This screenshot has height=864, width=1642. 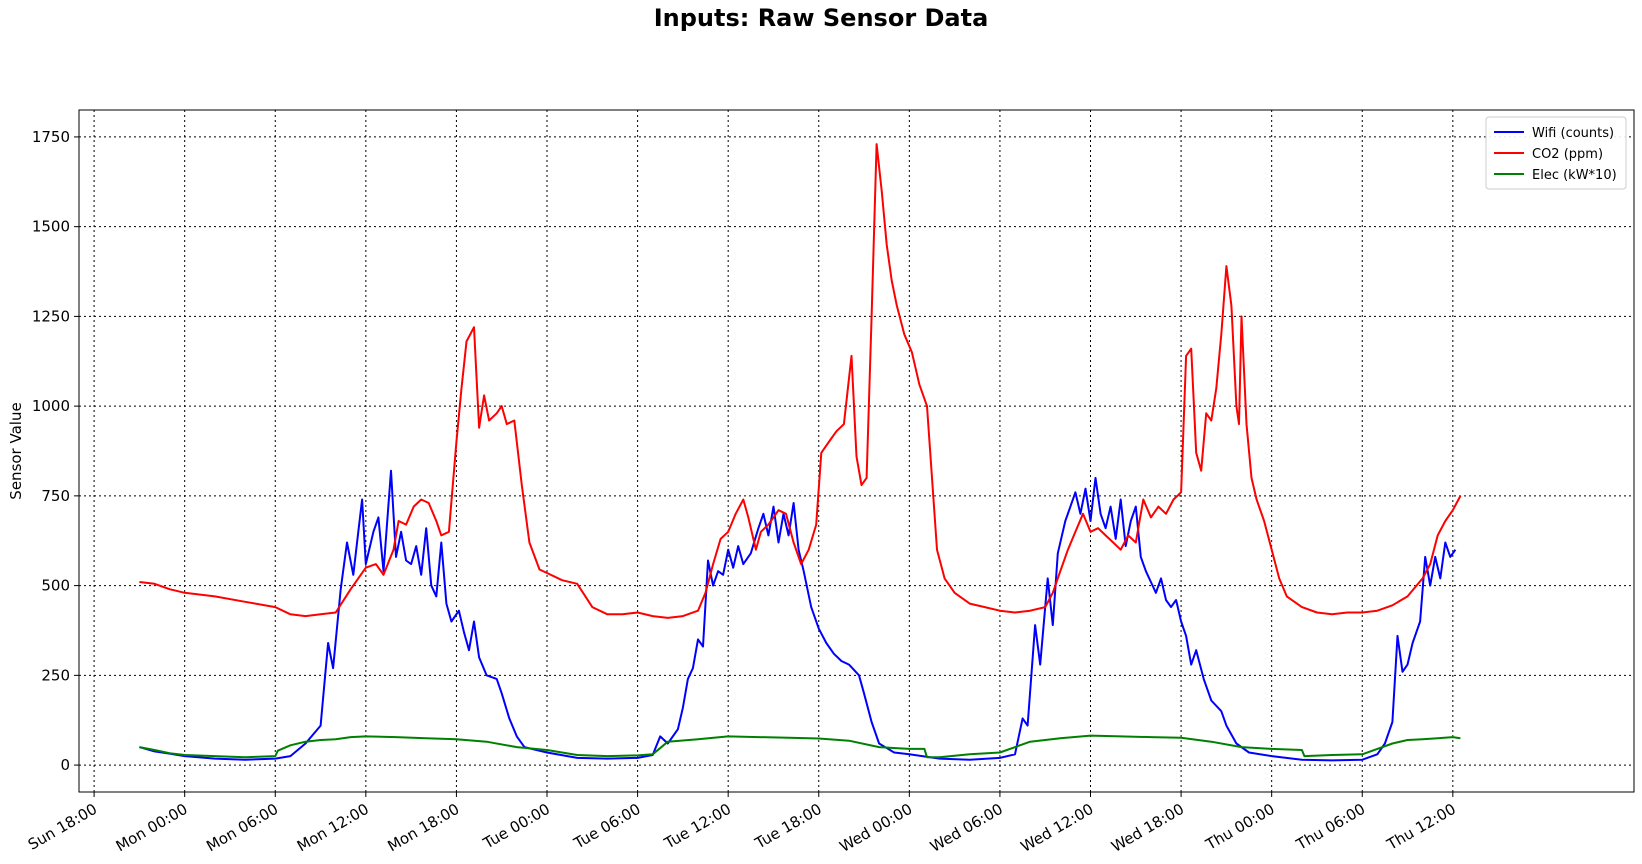 What do you see at coordinates (698, 826) in the screenshot?
I see `x-tick-label: Tue 12:00` at bounding box center [698, 826].